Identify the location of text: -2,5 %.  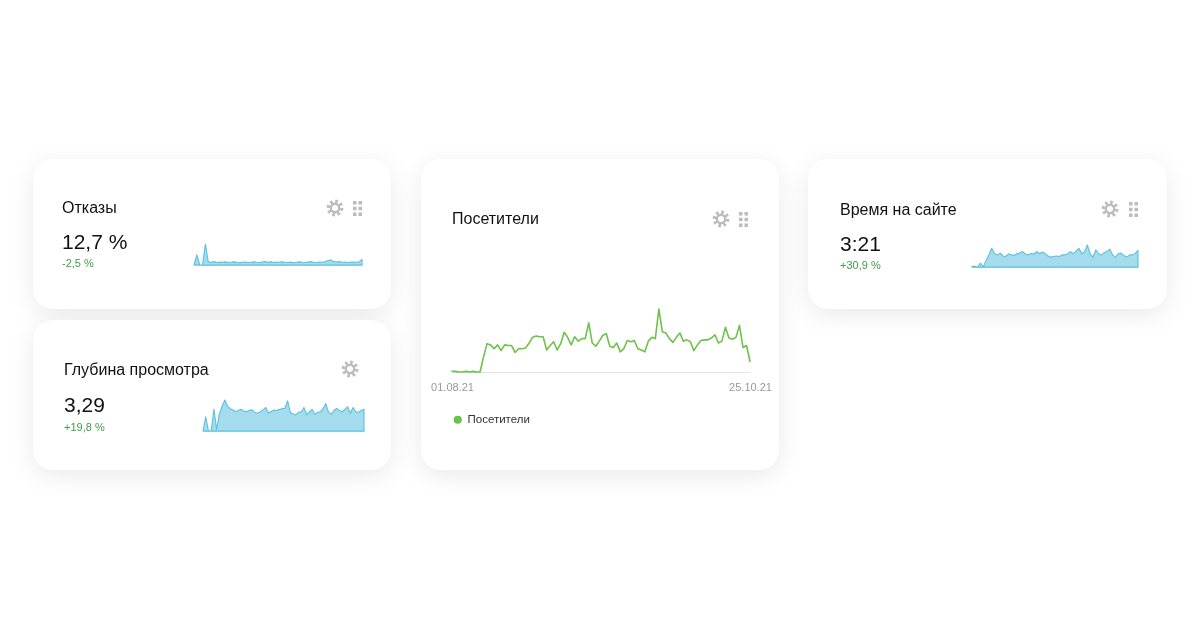
(78, 263).